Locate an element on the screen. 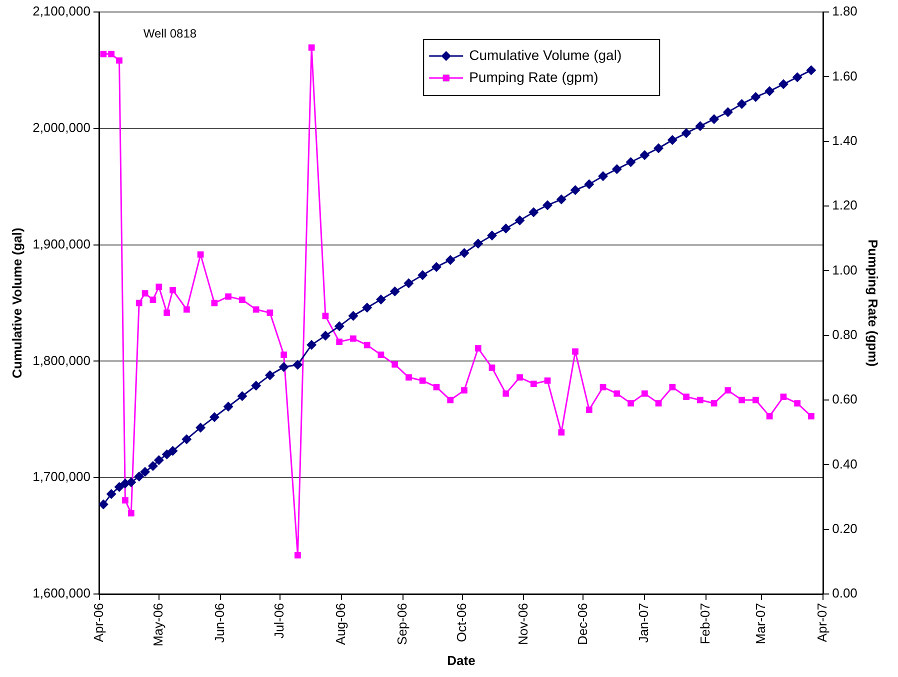  x-tick-label: Oct-06 is located at coordinates (461, 622).